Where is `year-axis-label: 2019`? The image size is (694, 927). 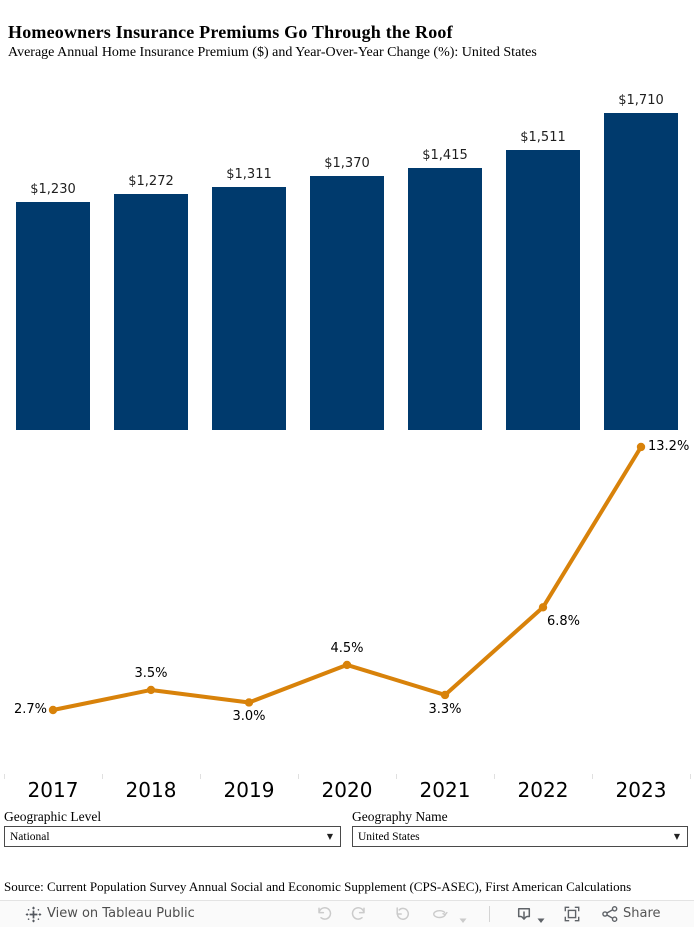 year-axis-label: 2019 is located at coordinates (249, 790).